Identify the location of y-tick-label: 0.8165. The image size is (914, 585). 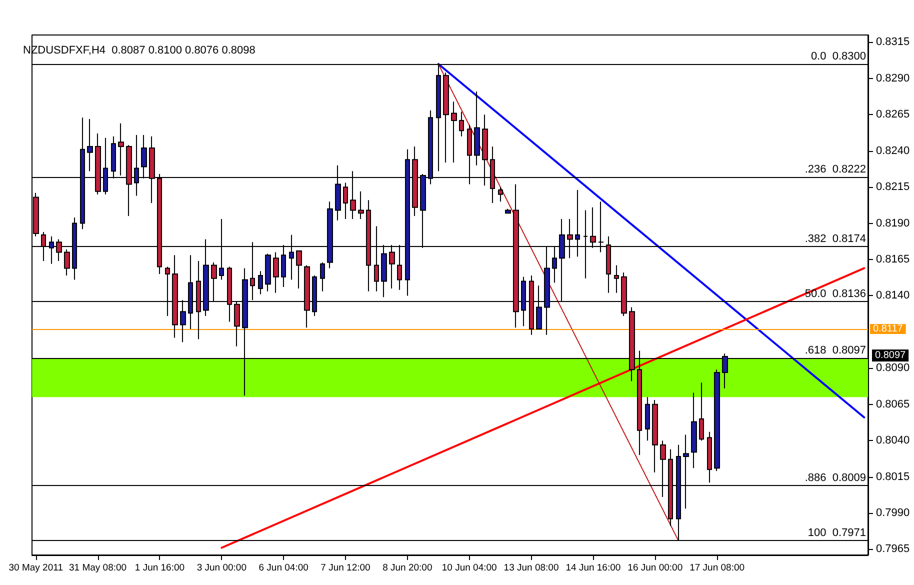
(893, 260).